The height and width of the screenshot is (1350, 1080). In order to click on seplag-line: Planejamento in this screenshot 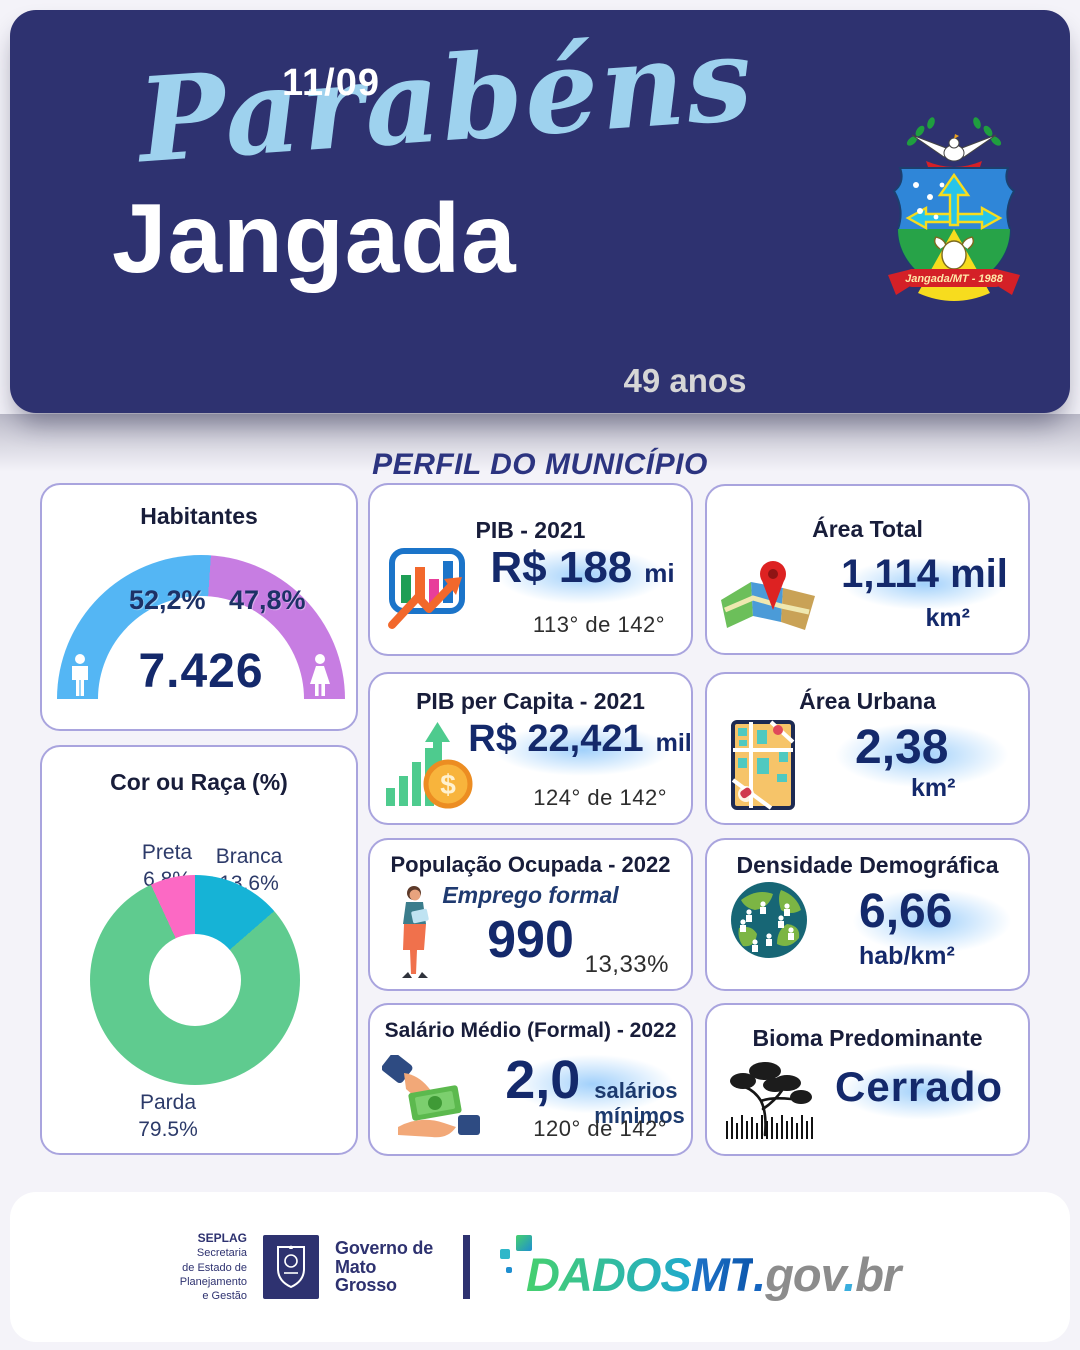, I will do `click(213, 1281)`.